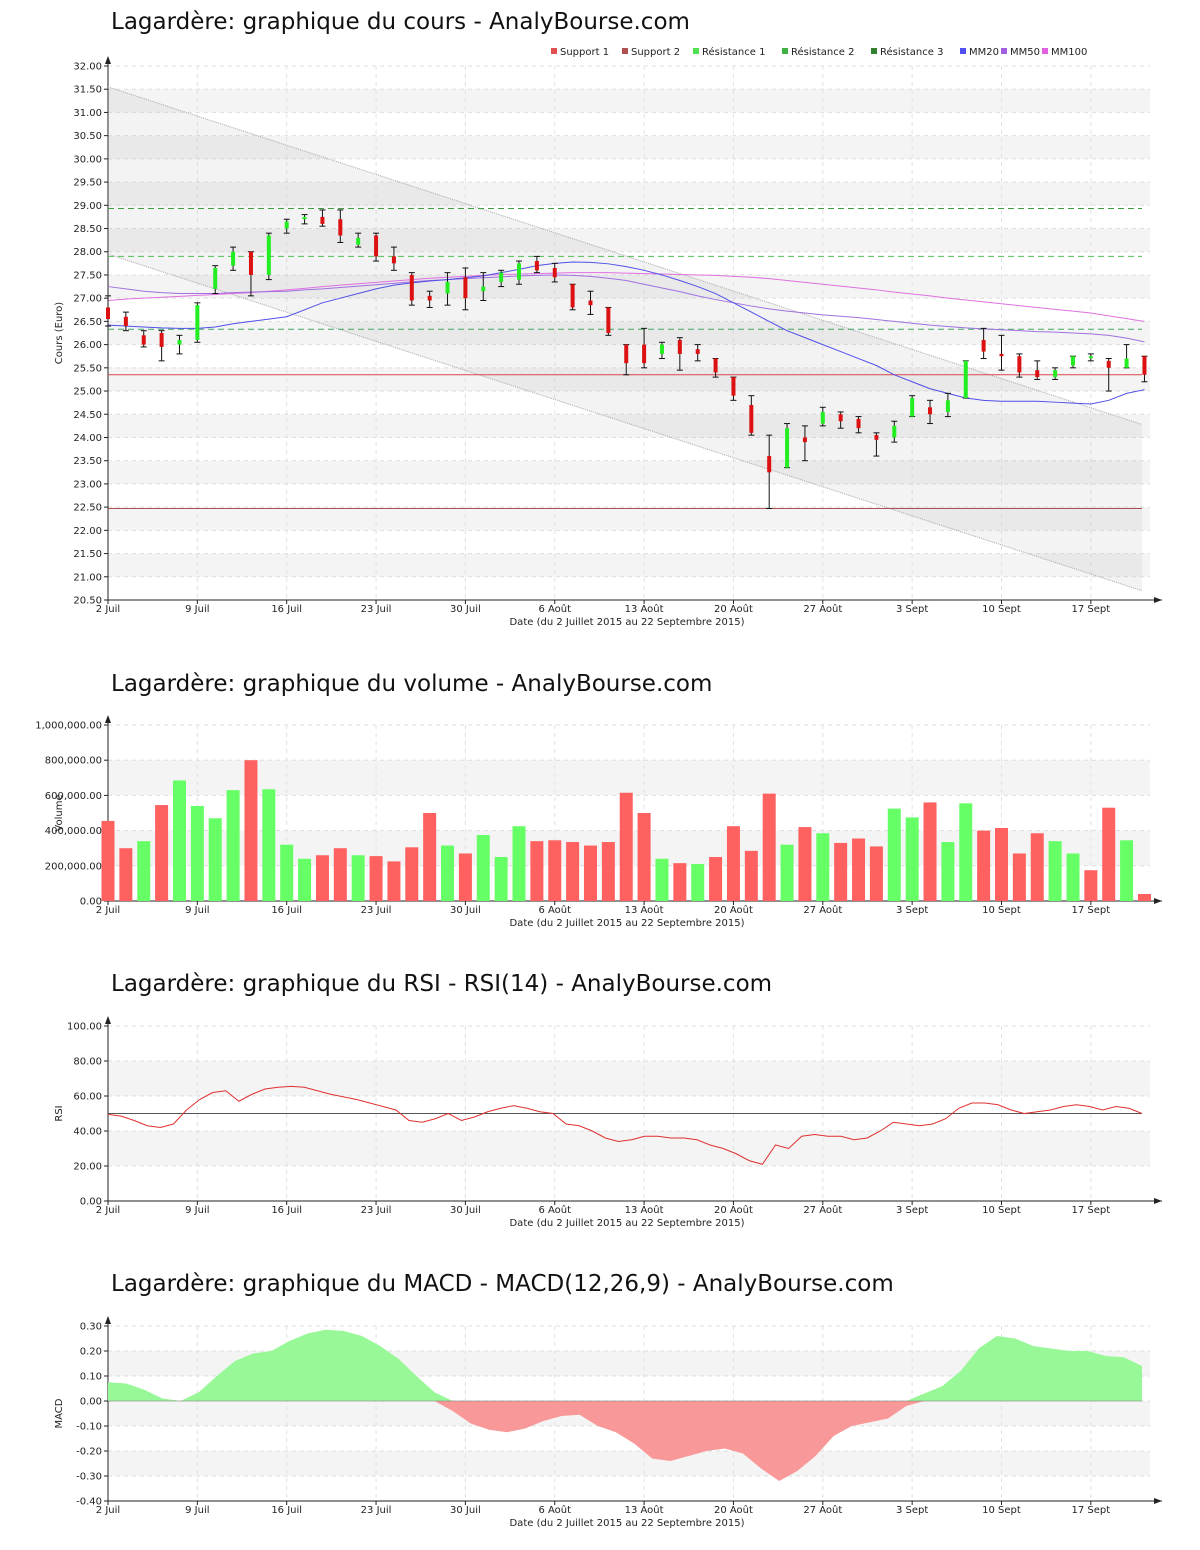 The width and height of the screenshot is (1200, 1550). I want to click on price-y-tick-label: 29.00, so click(87, 206).